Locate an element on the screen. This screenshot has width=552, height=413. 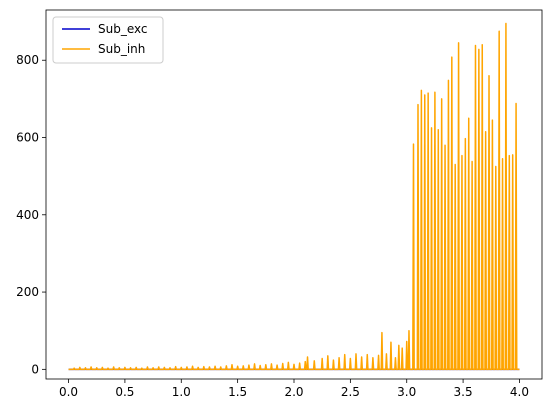
y-tick-label: 0 is located at coordinates (35, 369).